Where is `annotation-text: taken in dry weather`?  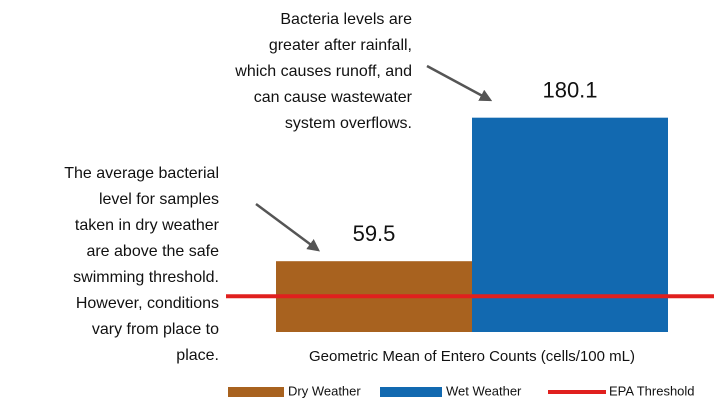
annotation-text: taken in dry weather is located at coordinates (147, 225).